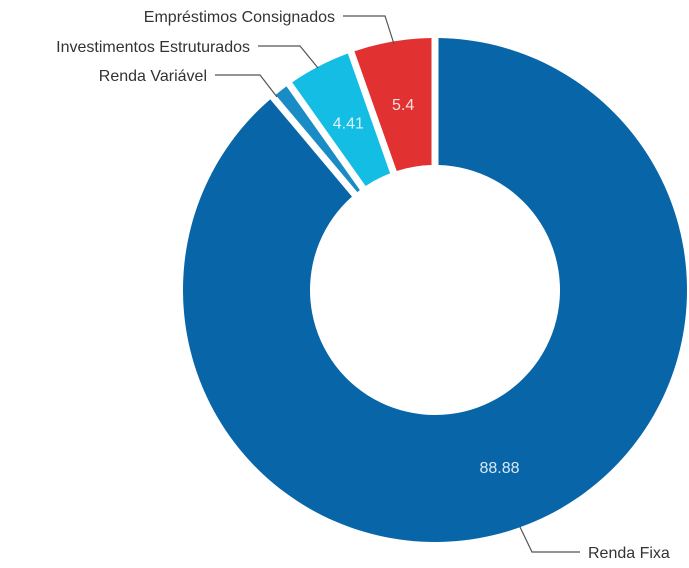 The image size is (689, 568). What do you see at coordinates (499, 468) in the screenshot?
I see `data-label-renda-fixa: 88.88` at bounding box center [499, 468].